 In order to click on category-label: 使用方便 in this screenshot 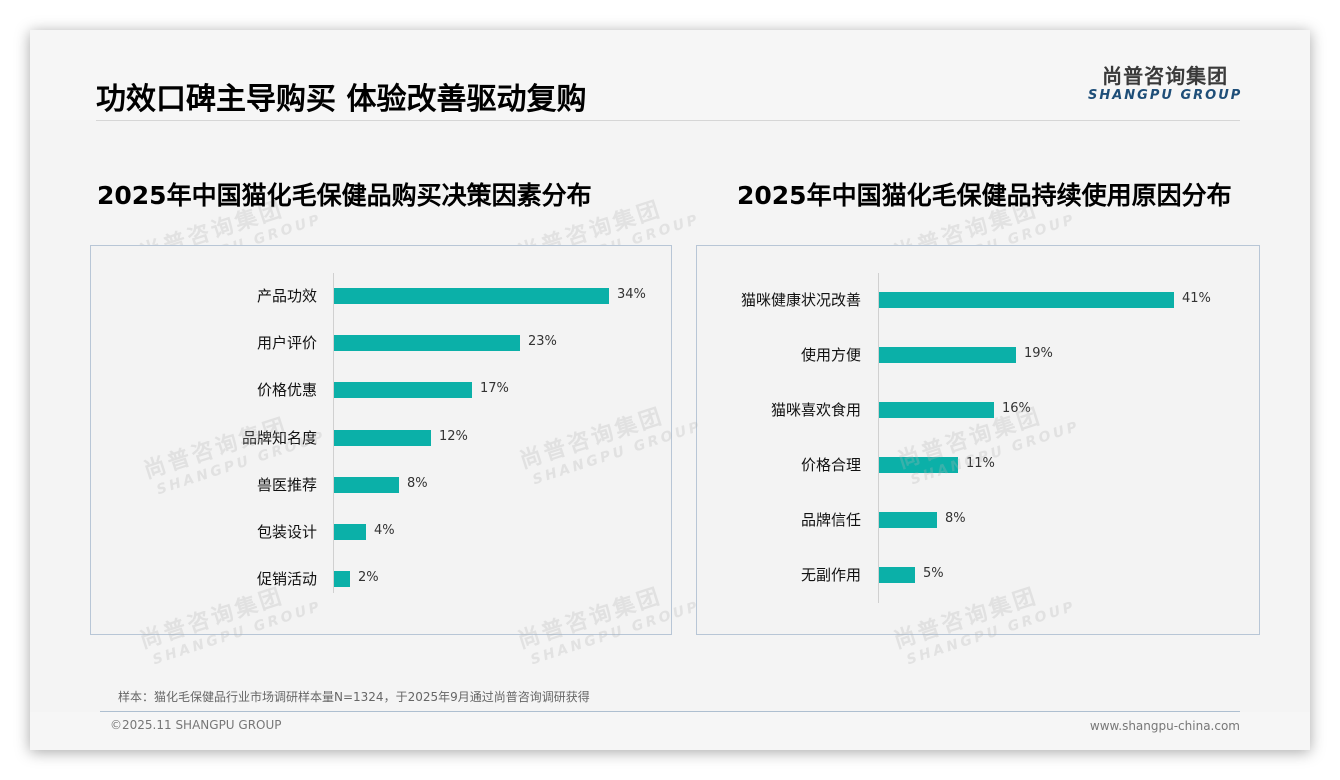, I will do `click(830, 355)`.